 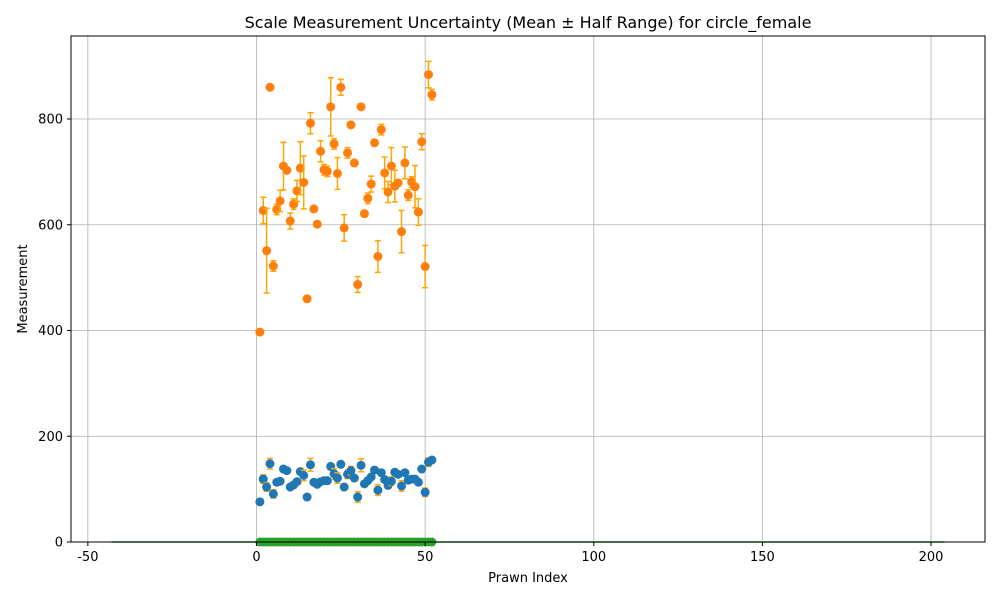 What do you see at coordinates (425, 557) in the screenshot?
I see `x-tick-label: 50` at bounding box center [425, 557].